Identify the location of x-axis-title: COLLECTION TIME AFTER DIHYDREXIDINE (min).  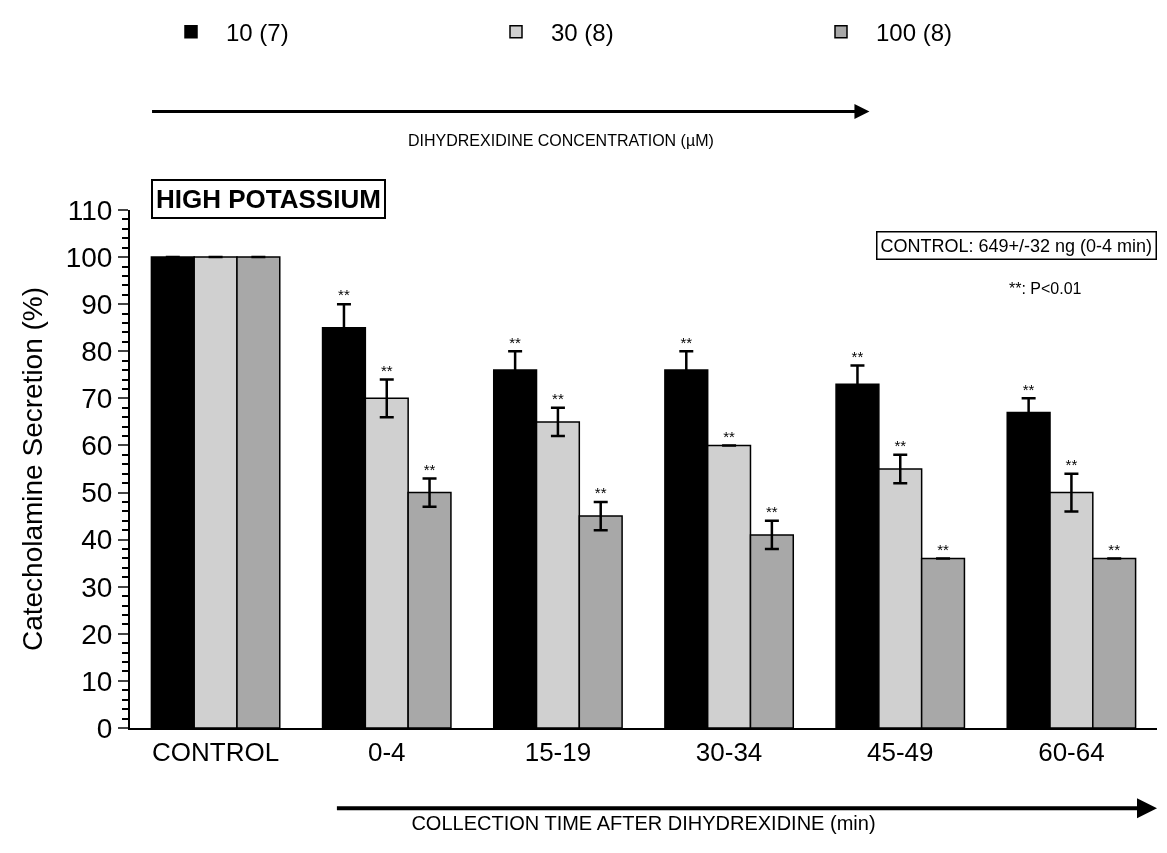
(643, 823).